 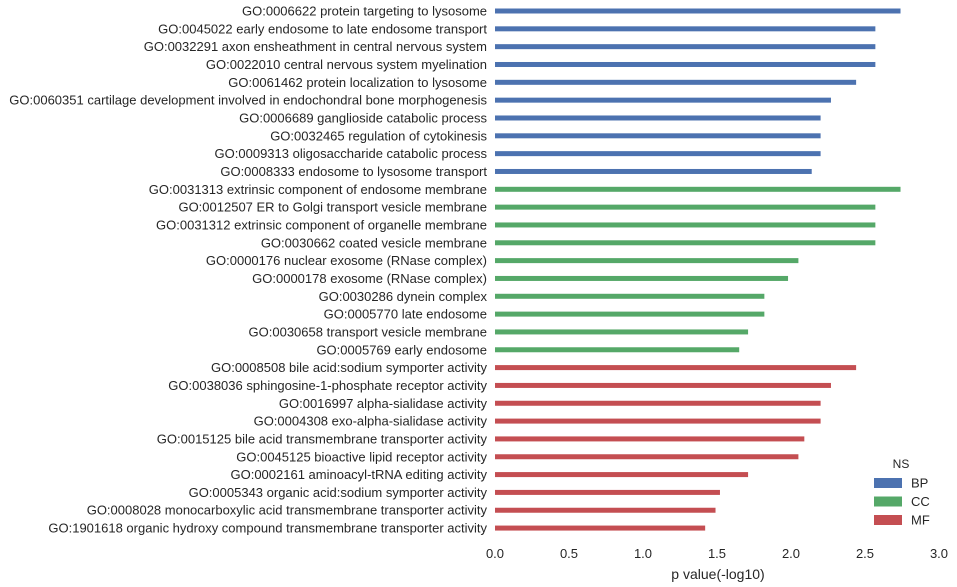 I want to click on x-axis-title: p value(-log10), so click(x=717, y=574).